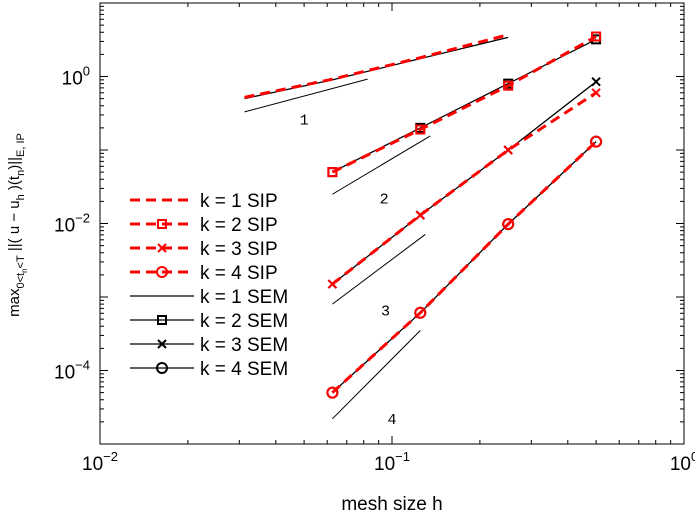 This screenshot has height=520, width=695. I want to click on legend-item-k-4-sip: k = 4 SIP, so click(204, 273).